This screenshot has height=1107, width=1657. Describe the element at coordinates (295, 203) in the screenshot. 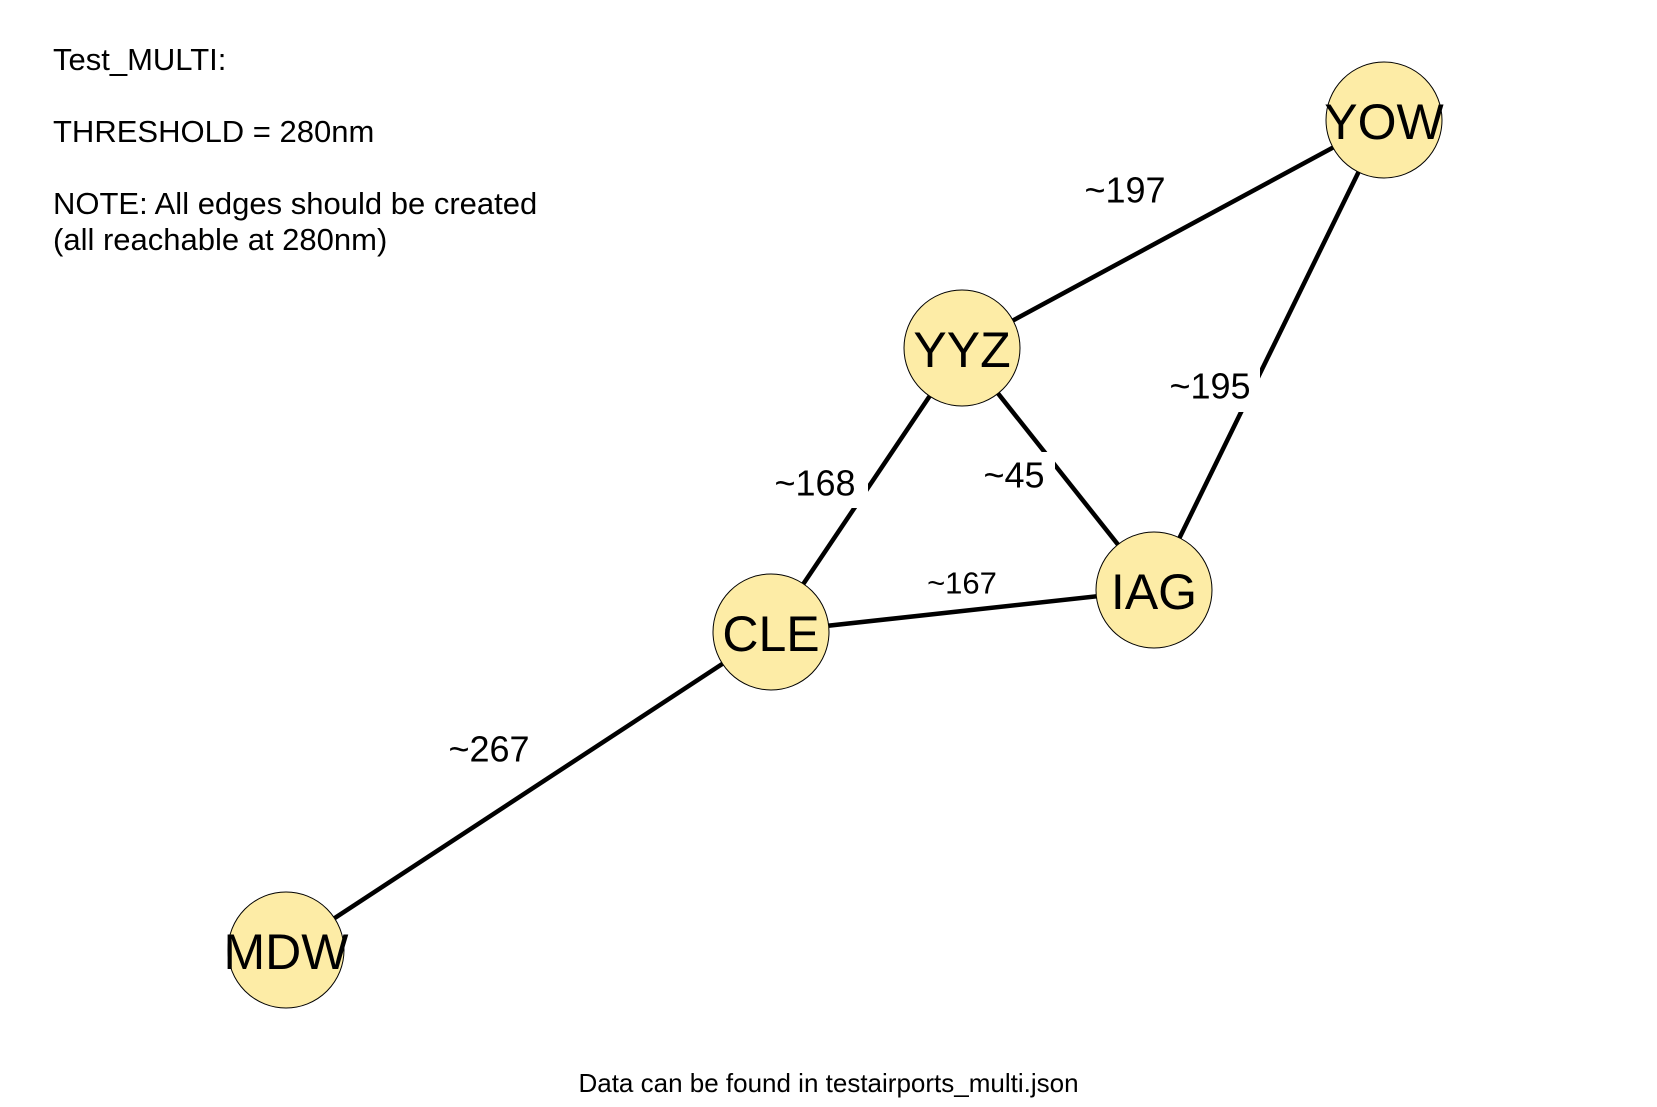

I see `note-line-1: NOTE: All edges should be created` at that location.